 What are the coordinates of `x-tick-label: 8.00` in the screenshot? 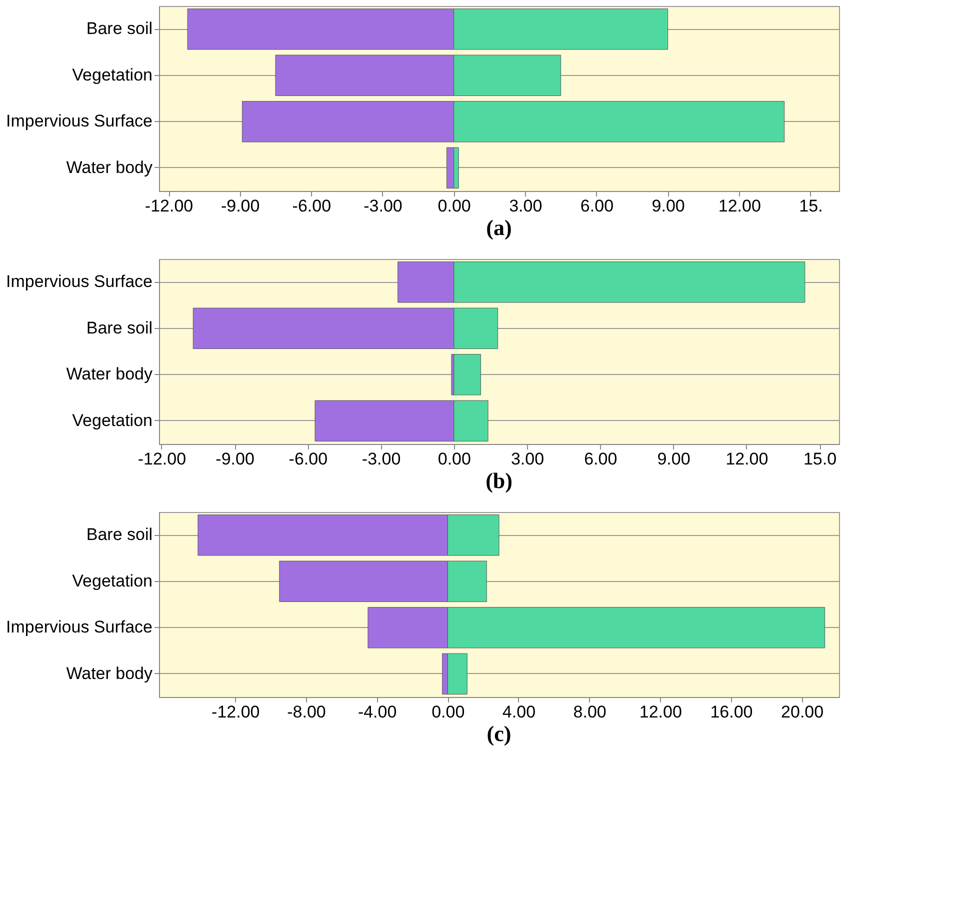 It's located at (589, 712).